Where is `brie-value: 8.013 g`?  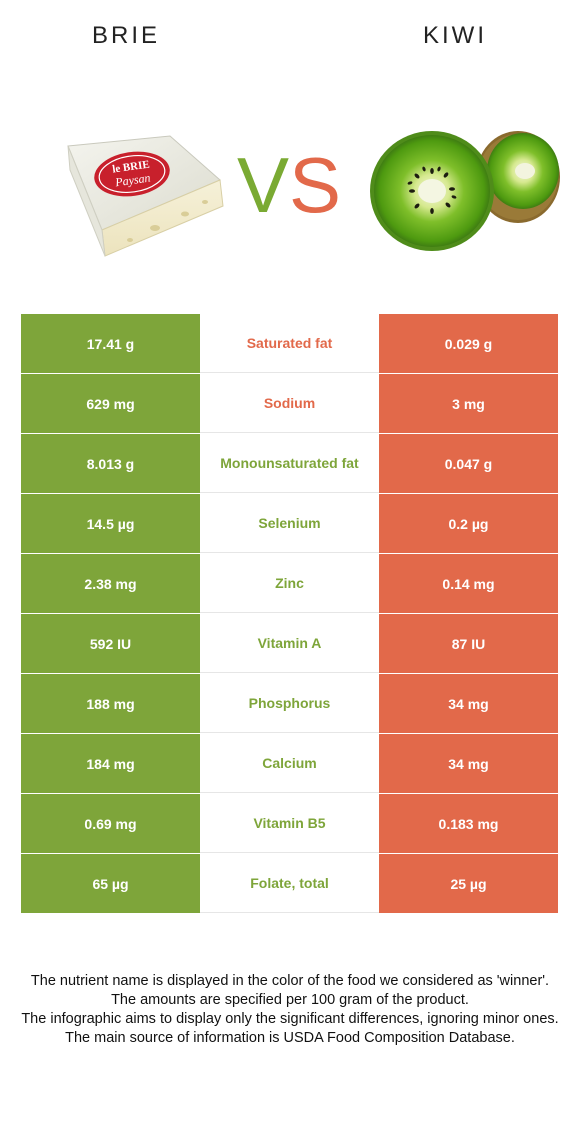 brie-value: 8.013 g is located at coordinates (110, 463).